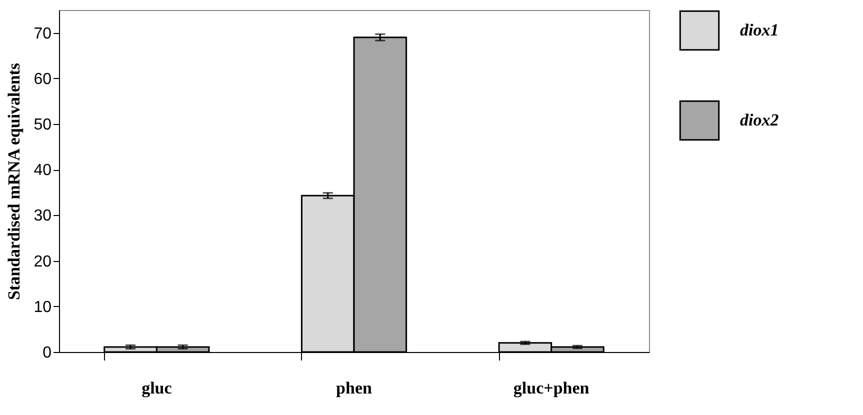 The height and width of the screenshot is (415, 863). Describe the element at coordinates (760, 120) in the screenshot. I see `legend-label: diox2` at that location.